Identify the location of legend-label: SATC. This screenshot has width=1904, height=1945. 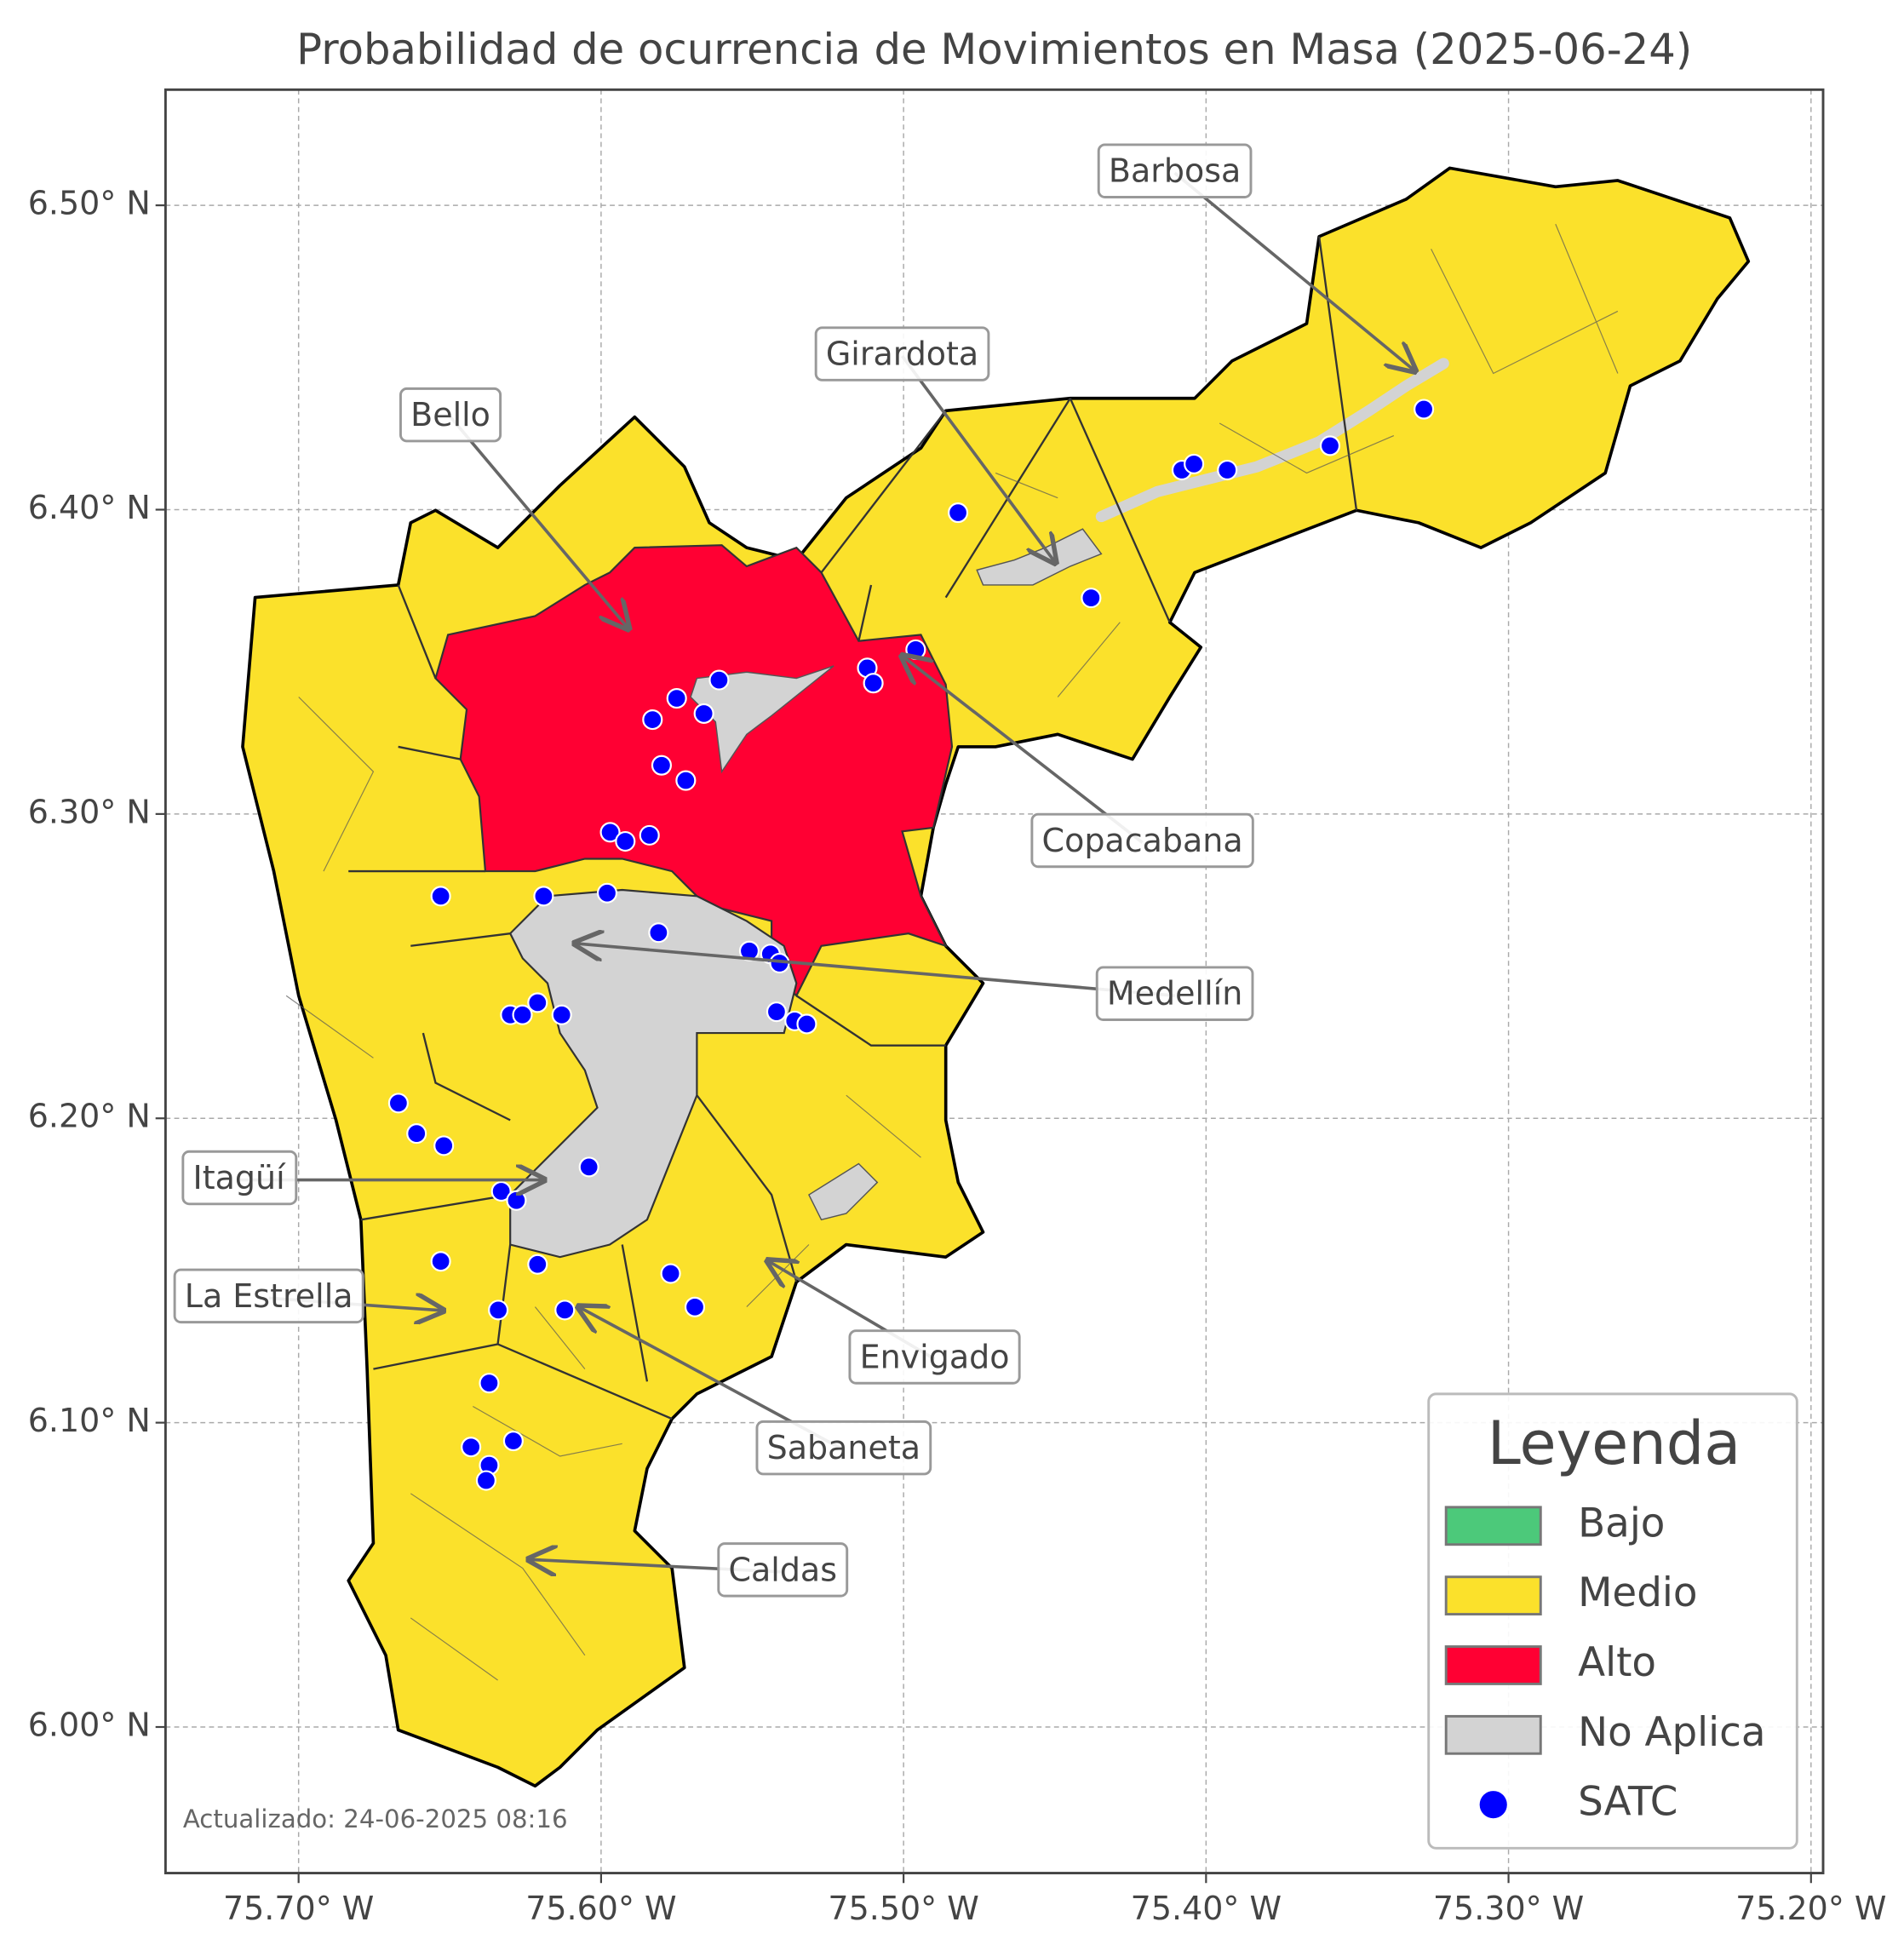
(1628, 1803).